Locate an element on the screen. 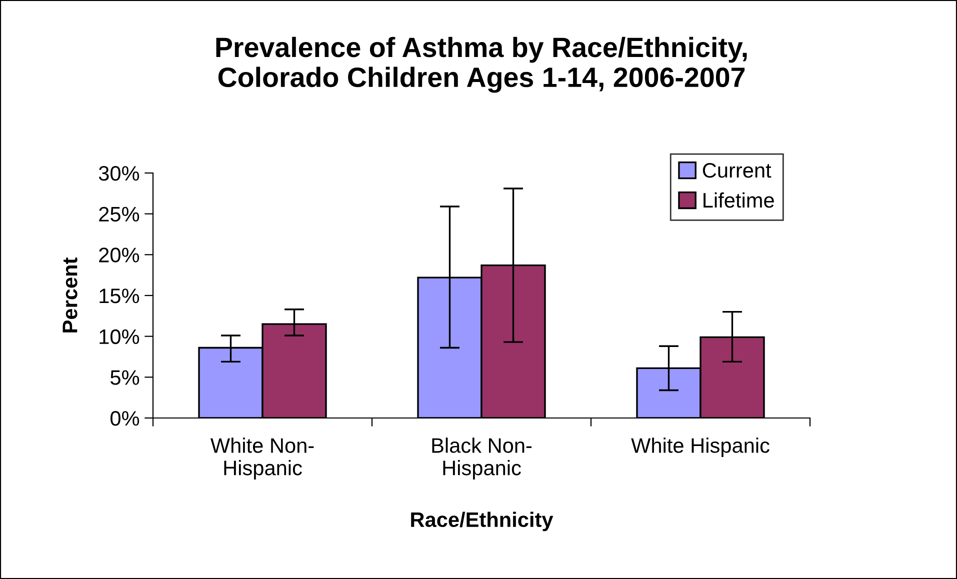 The height and width of the screenshot is (579, 957). y-tick-label: 25% is located at coordinates (119, 214).